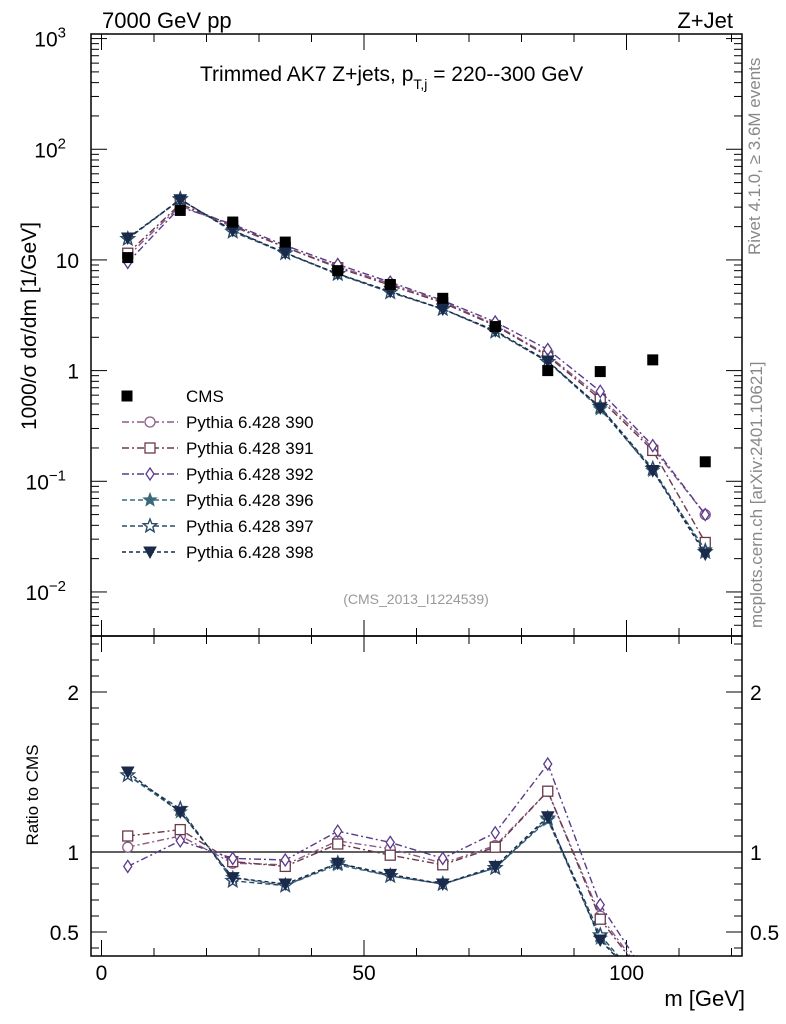 Image resolution: width=786 pixels, height=1024 pixels. What do you see at coordinates (391, 77) in the screenshot?
I see `plot-title: Trimmed AK7 Z+jets, pT,j = 220--300 GeV` at bounding box center [391, 77].